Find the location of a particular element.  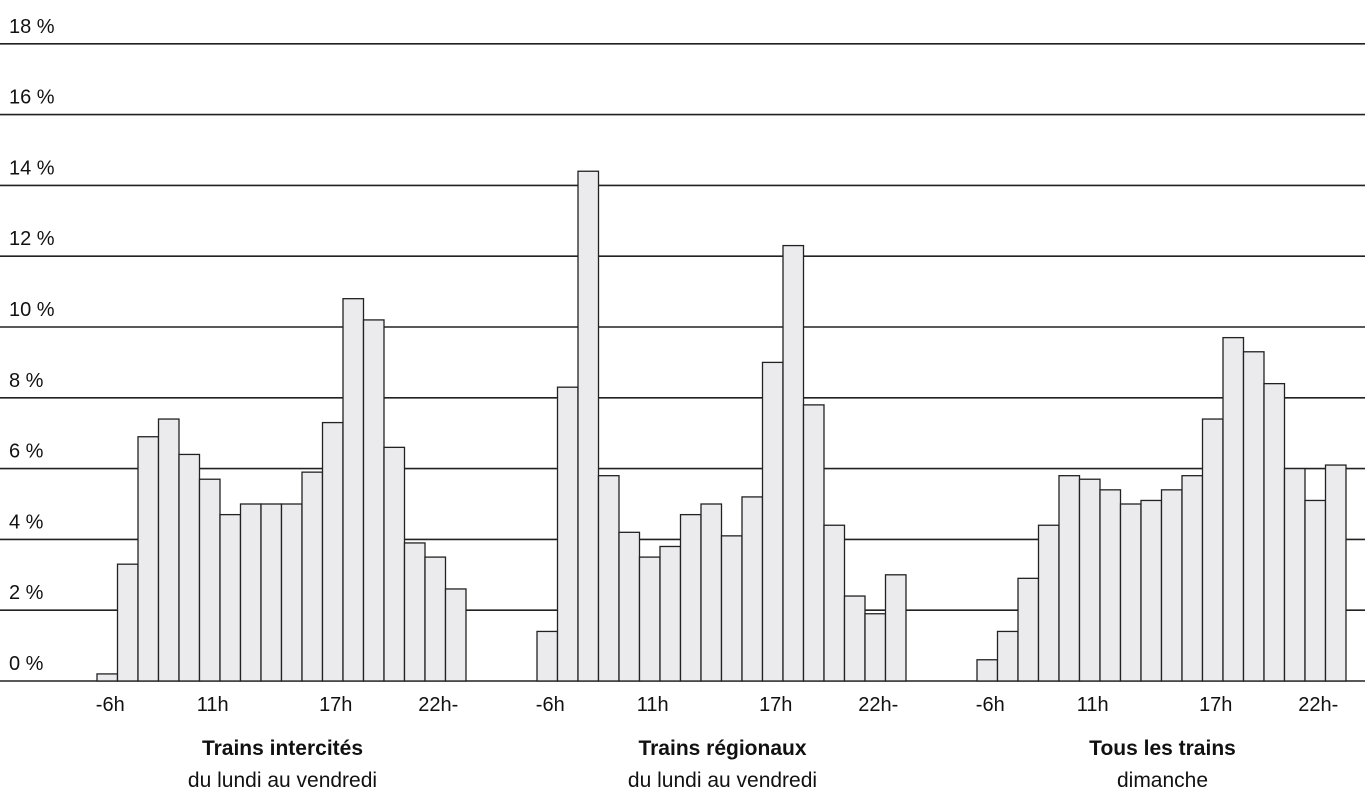

y-tick-label: 4 % is located at coordinates (26, 522).